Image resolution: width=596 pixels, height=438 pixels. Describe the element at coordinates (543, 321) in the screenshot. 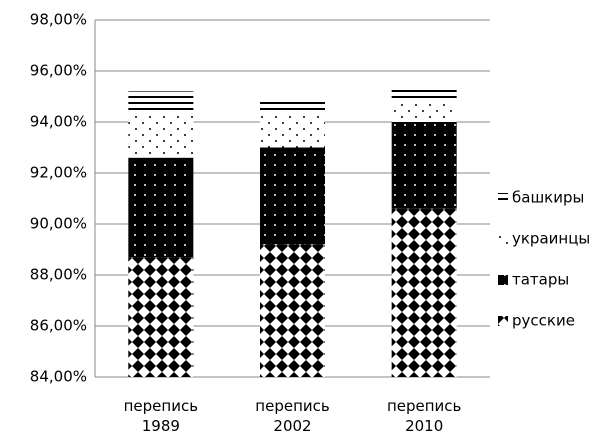

I see `legend-label: русские` at that location.